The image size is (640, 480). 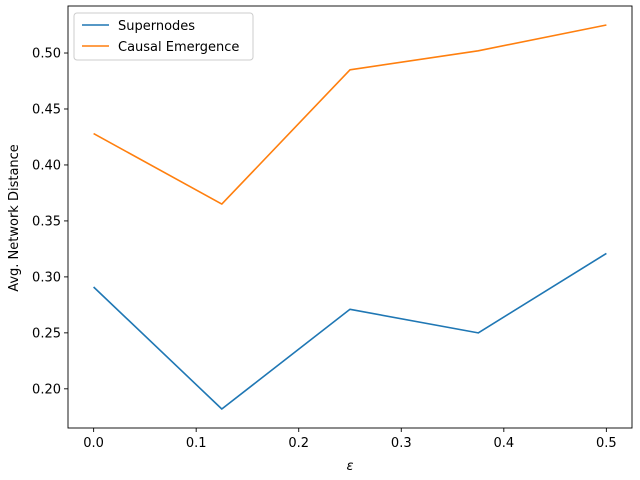 What do you see at coordinates (196, 443) in the screenshot?
I see `x-tick-label: 0.1` at bounding box center [196, 443].